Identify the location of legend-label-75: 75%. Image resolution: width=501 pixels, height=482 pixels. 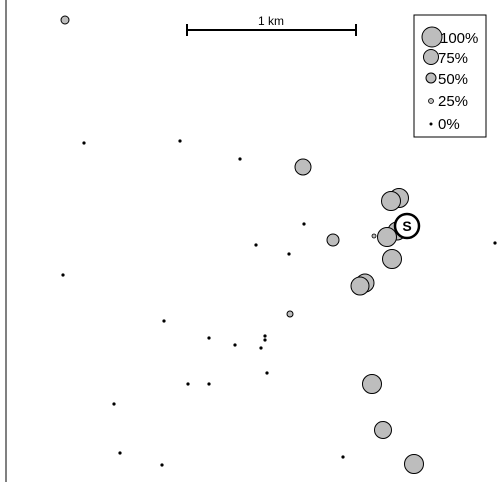
(453, 58).